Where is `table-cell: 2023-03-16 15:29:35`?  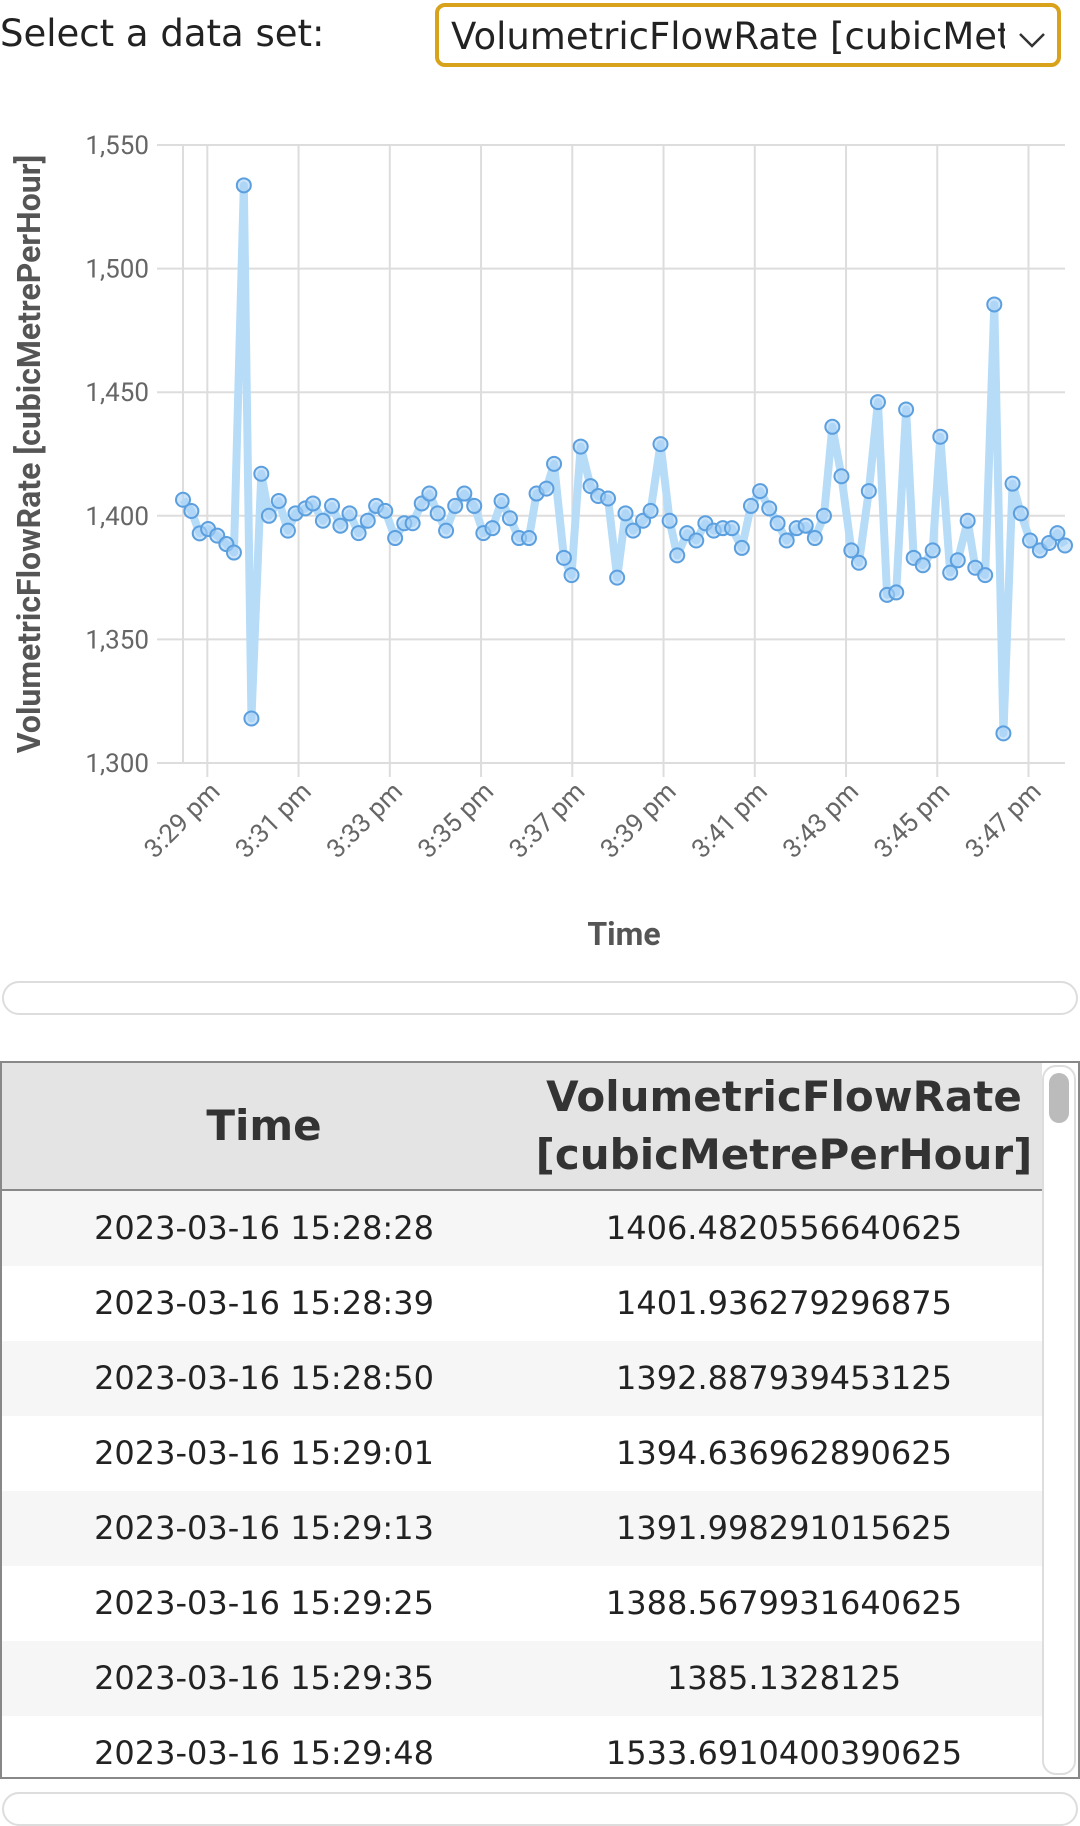 table-cell: 2023-03-16 15:29:35 is located at coordinates (264, 1678).